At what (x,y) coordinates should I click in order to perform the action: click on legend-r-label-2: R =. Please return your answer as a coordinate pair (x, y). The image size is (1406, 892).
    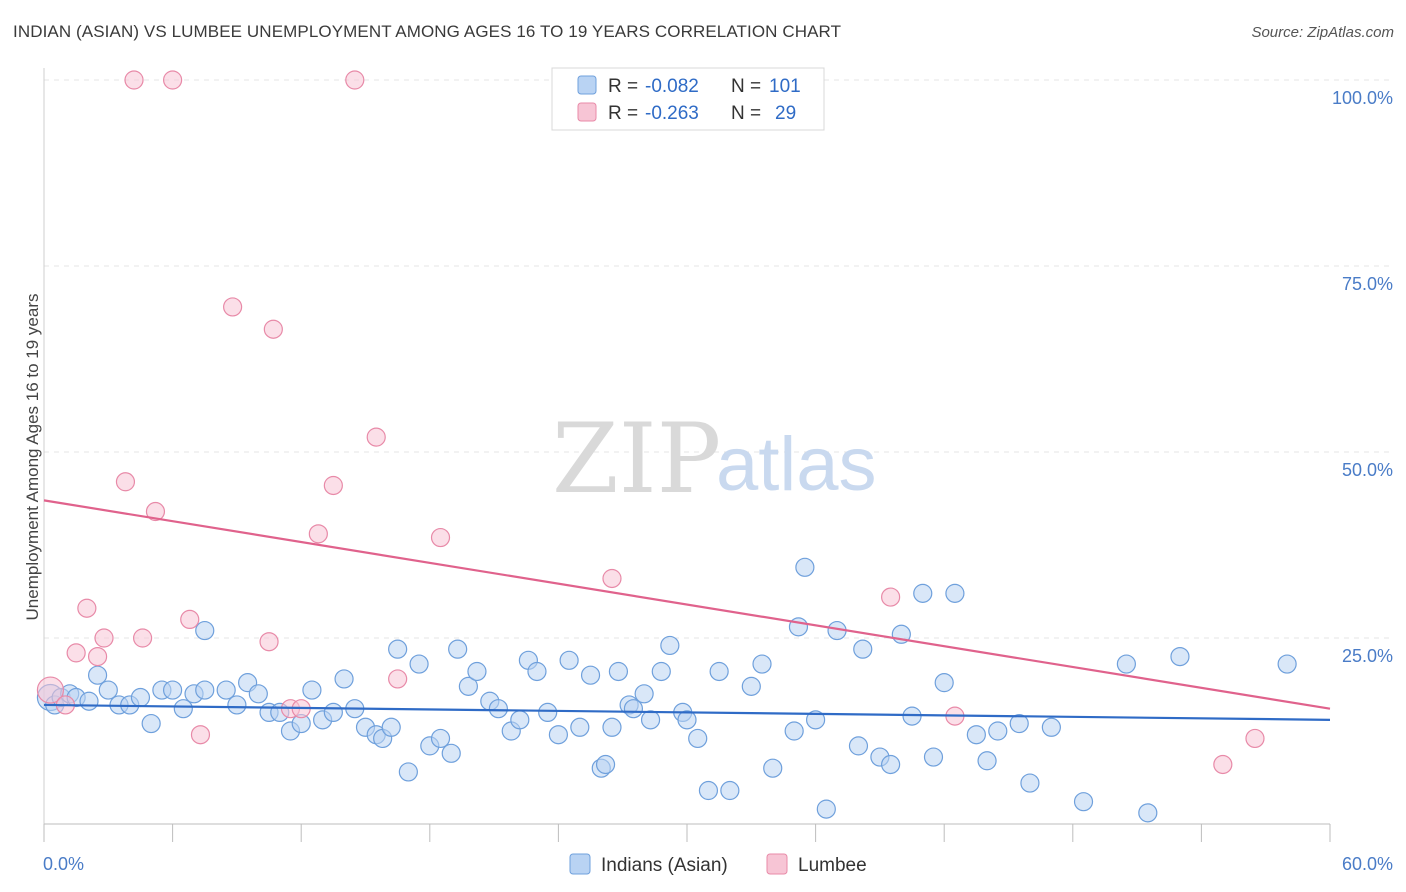
    Looking at the image, I should click on (623, 113).